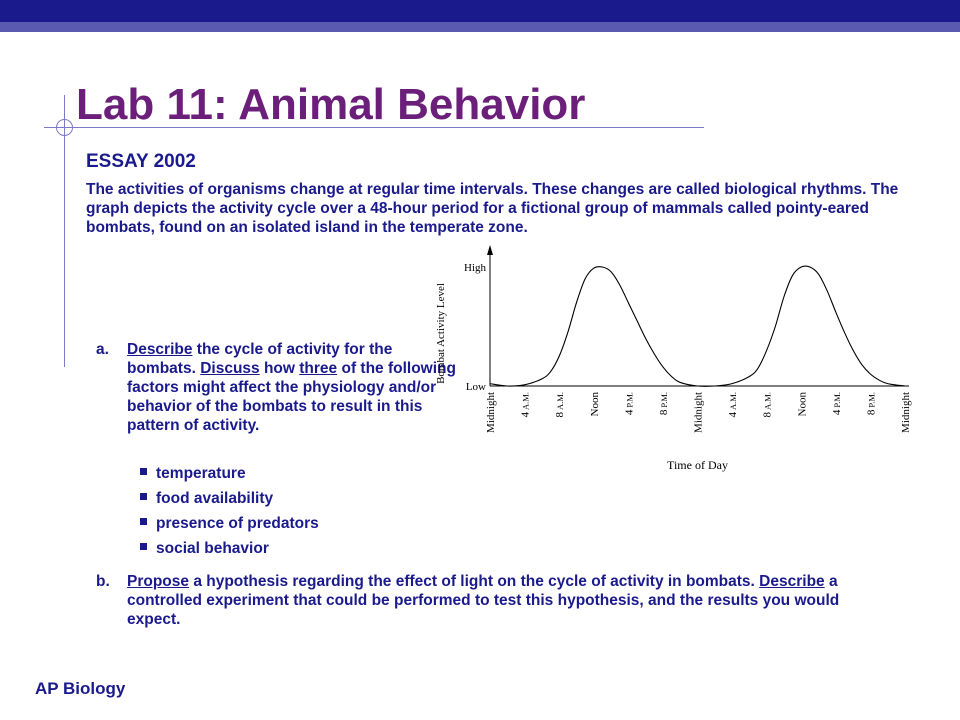 Image resolution: width=960 pixels, height=720 pixels. What do you see at coordinates (201, 473) in the screenshot?
I see `factor-label: temperature` at bounding box center [201, 473].